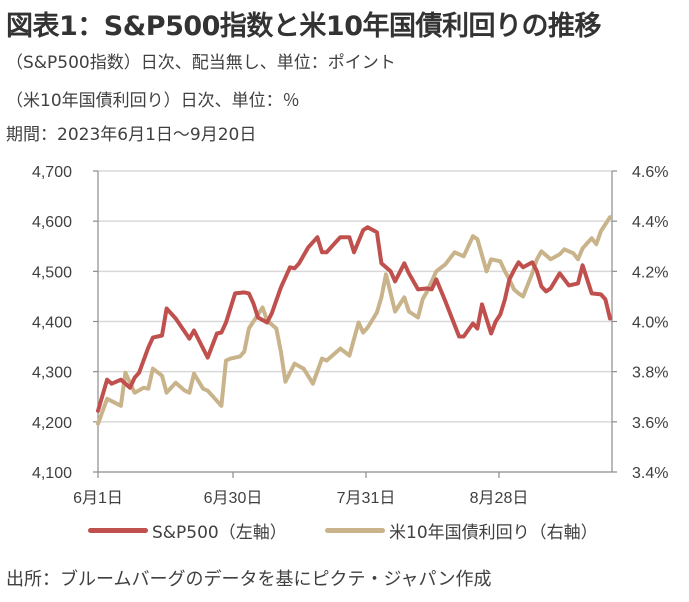 Image resolution: width=689 pixels, height=602 pixels. Describe the element at coordinates (366, 498) in the screenshot. I see `x-tick-label: 7月31日` at that location.